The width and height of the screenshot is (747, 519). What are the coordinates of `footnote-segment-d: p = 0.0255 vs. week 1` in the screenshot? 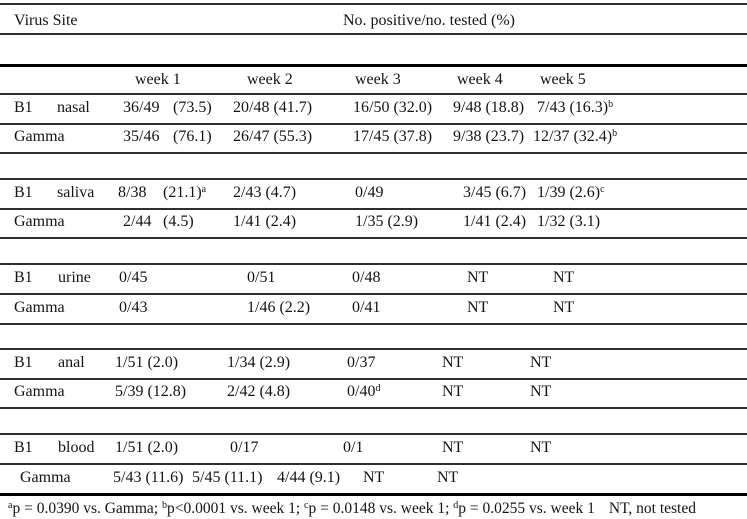 It's located at (526, 508).